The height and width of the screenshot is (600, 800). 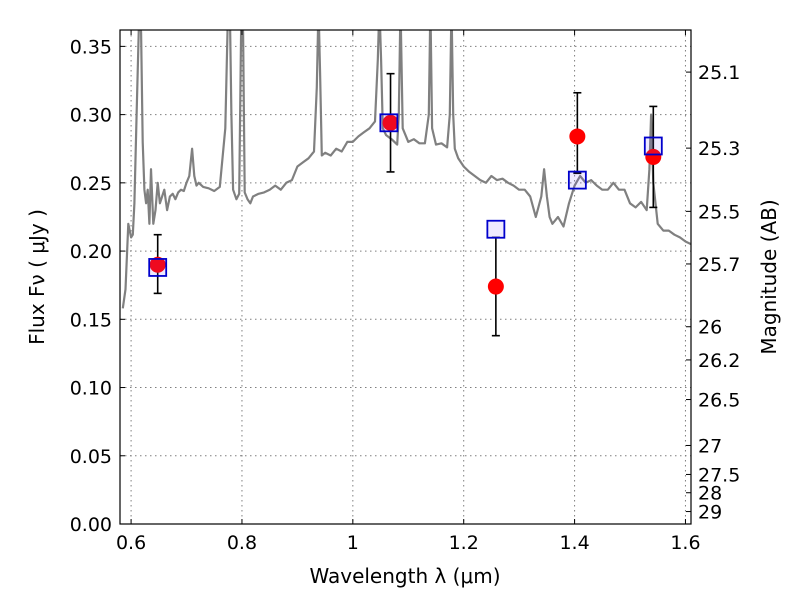 I want to click on magnitude-tick-label: 27.5, so click(x=719, y=475).